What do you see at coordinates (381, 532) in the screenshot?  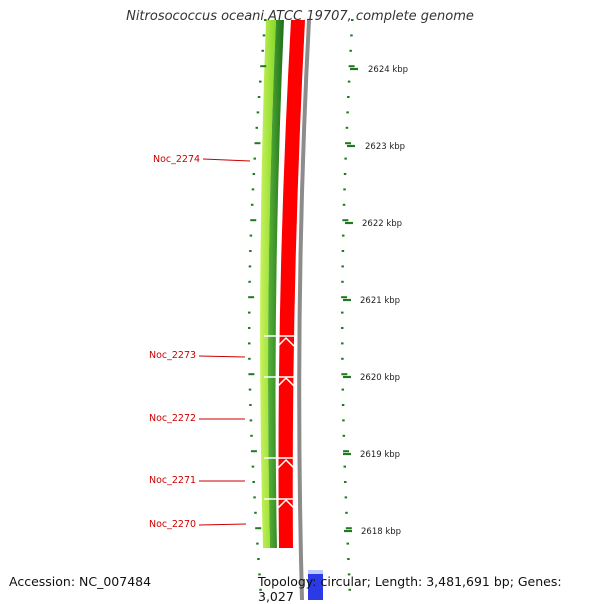 I see `scale-label: 2618 kbp` at bounding box center [381, 532].